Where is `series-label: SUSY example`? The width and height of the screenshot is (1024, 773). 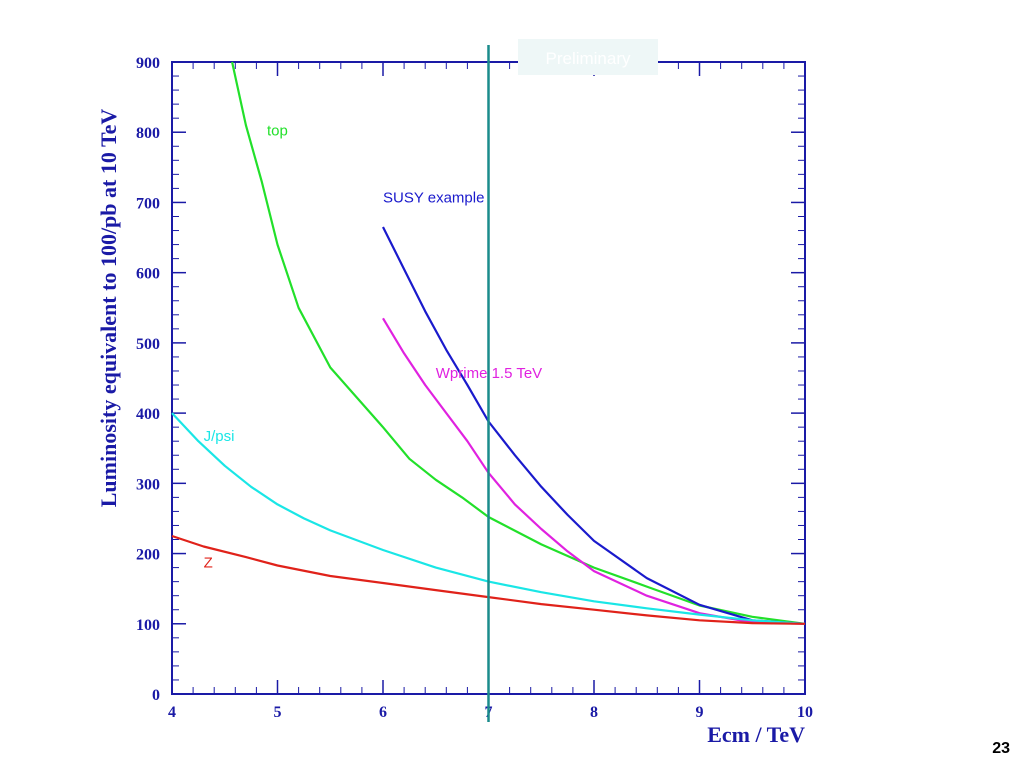
series-label: SUSY example is located at coordinates (433, 197).